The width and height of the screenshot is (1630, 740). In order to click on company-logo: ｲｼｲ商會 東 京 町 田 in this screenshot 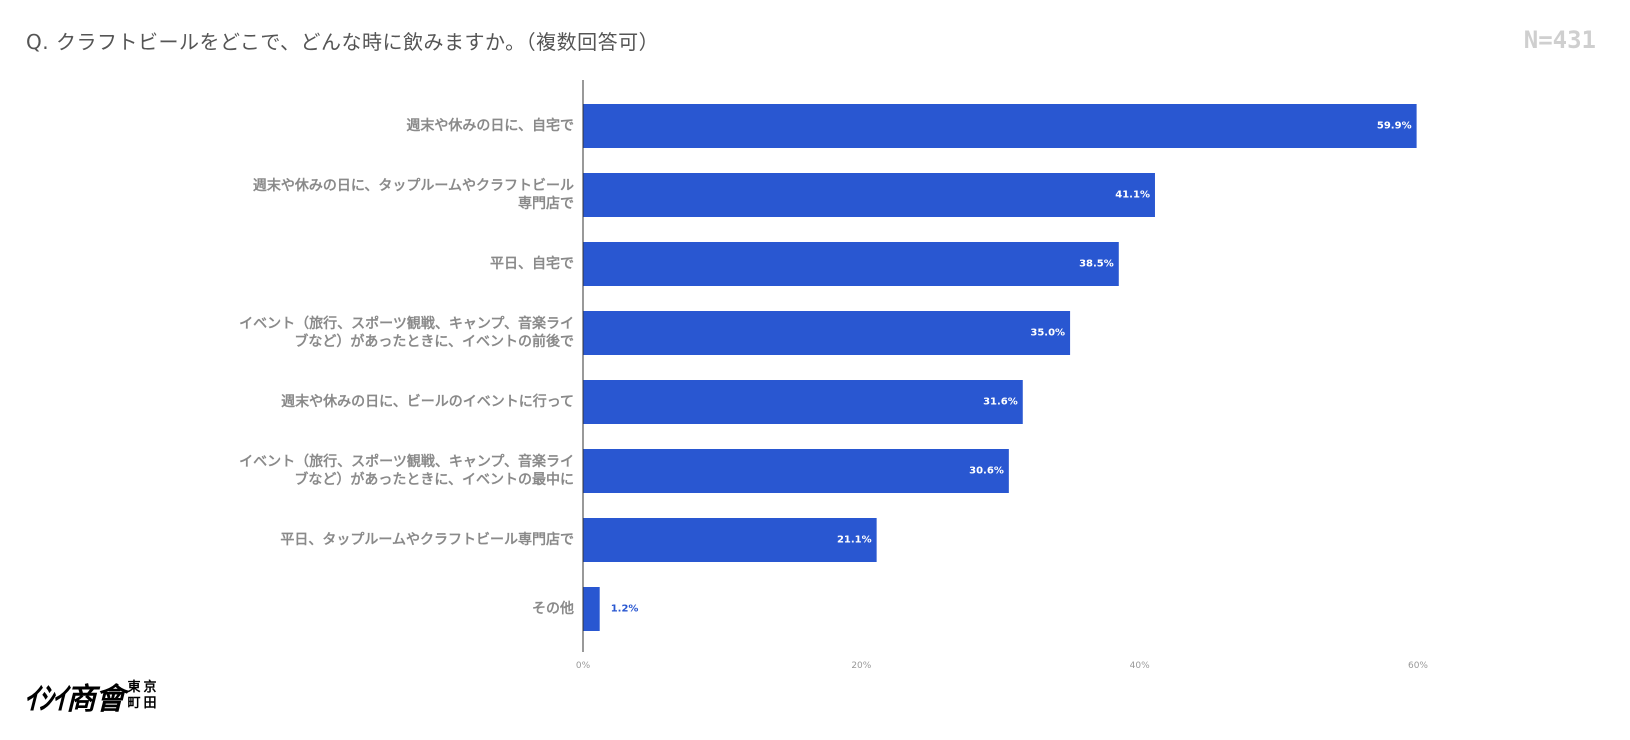, I will do `click(91, 696)`.